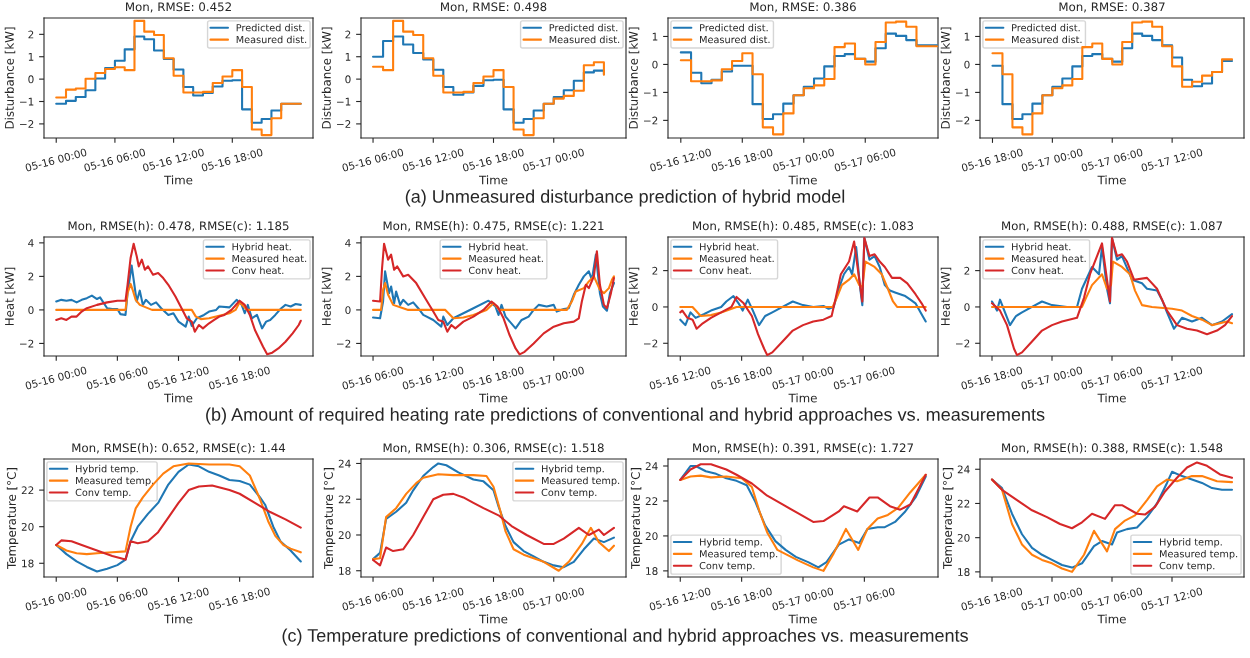 This screenshot has width=1250, height=658. What do you see at coordinates (803, 7) in the screenshot?
I see `chart-title: Mon, RMSE: 0.386` at bounding box center [803, 7].